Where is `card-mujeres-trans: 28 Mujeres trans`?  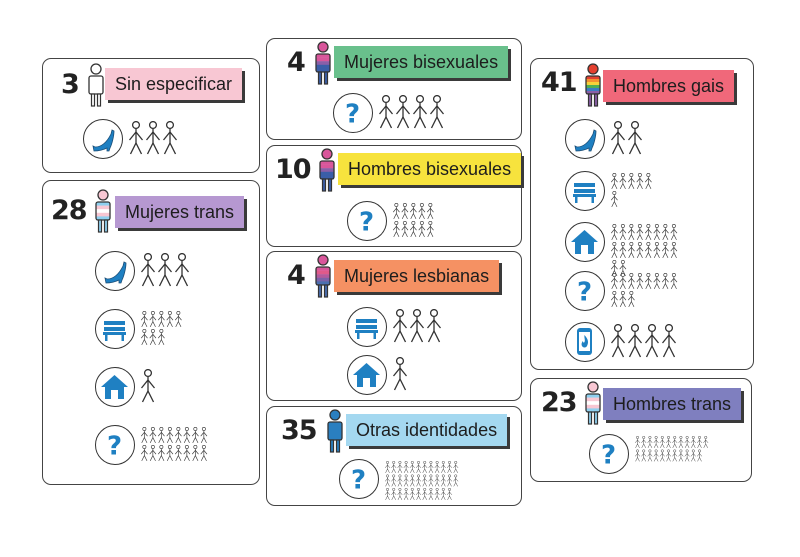
card-mujeres-trans: 28 Mujeres trans is located at coordinates (151, 332).